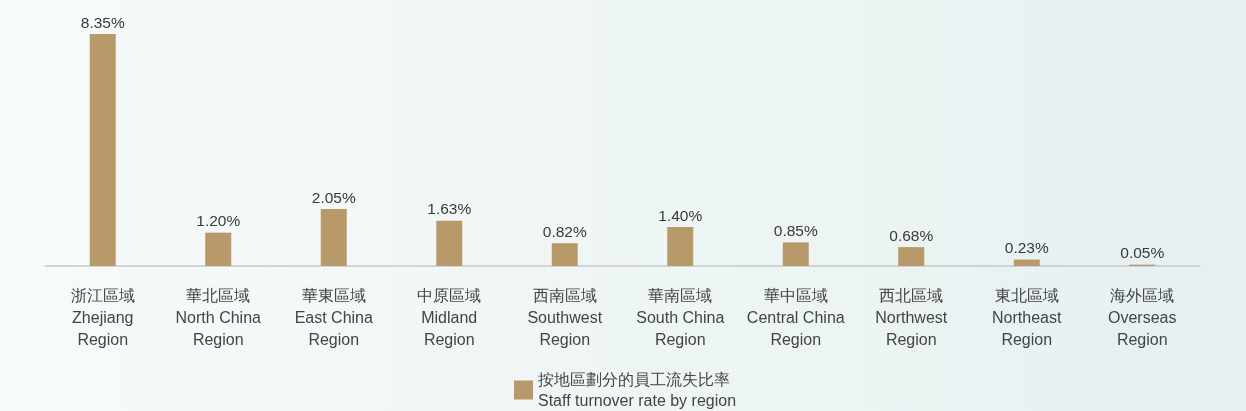 The image size is (1246, 411). What do you see at coordinates (102, 22) in the screenshot?
I see `data-label: 8.35%` at bounding box center [102, 22].